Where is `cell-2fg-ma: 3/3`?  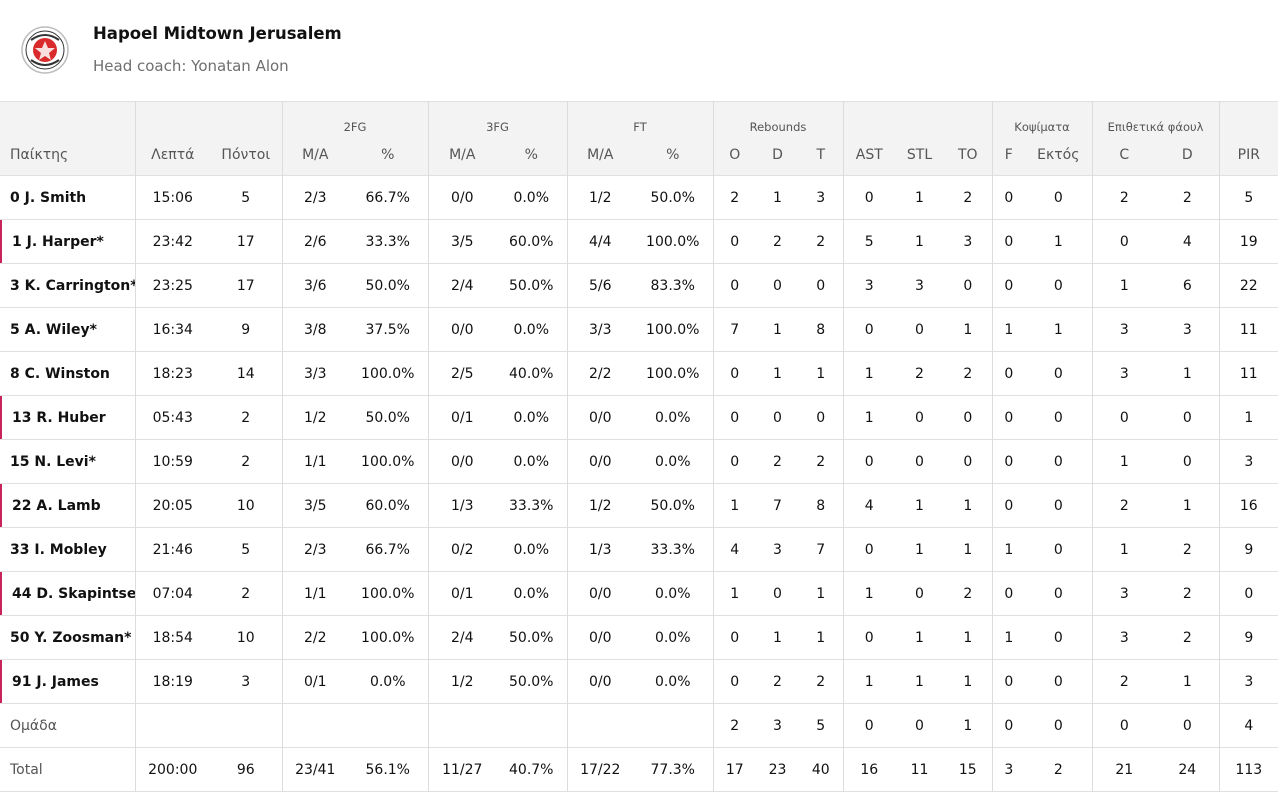 cell-2fg-ma: 3/3 is located at coordinates (314, 373).